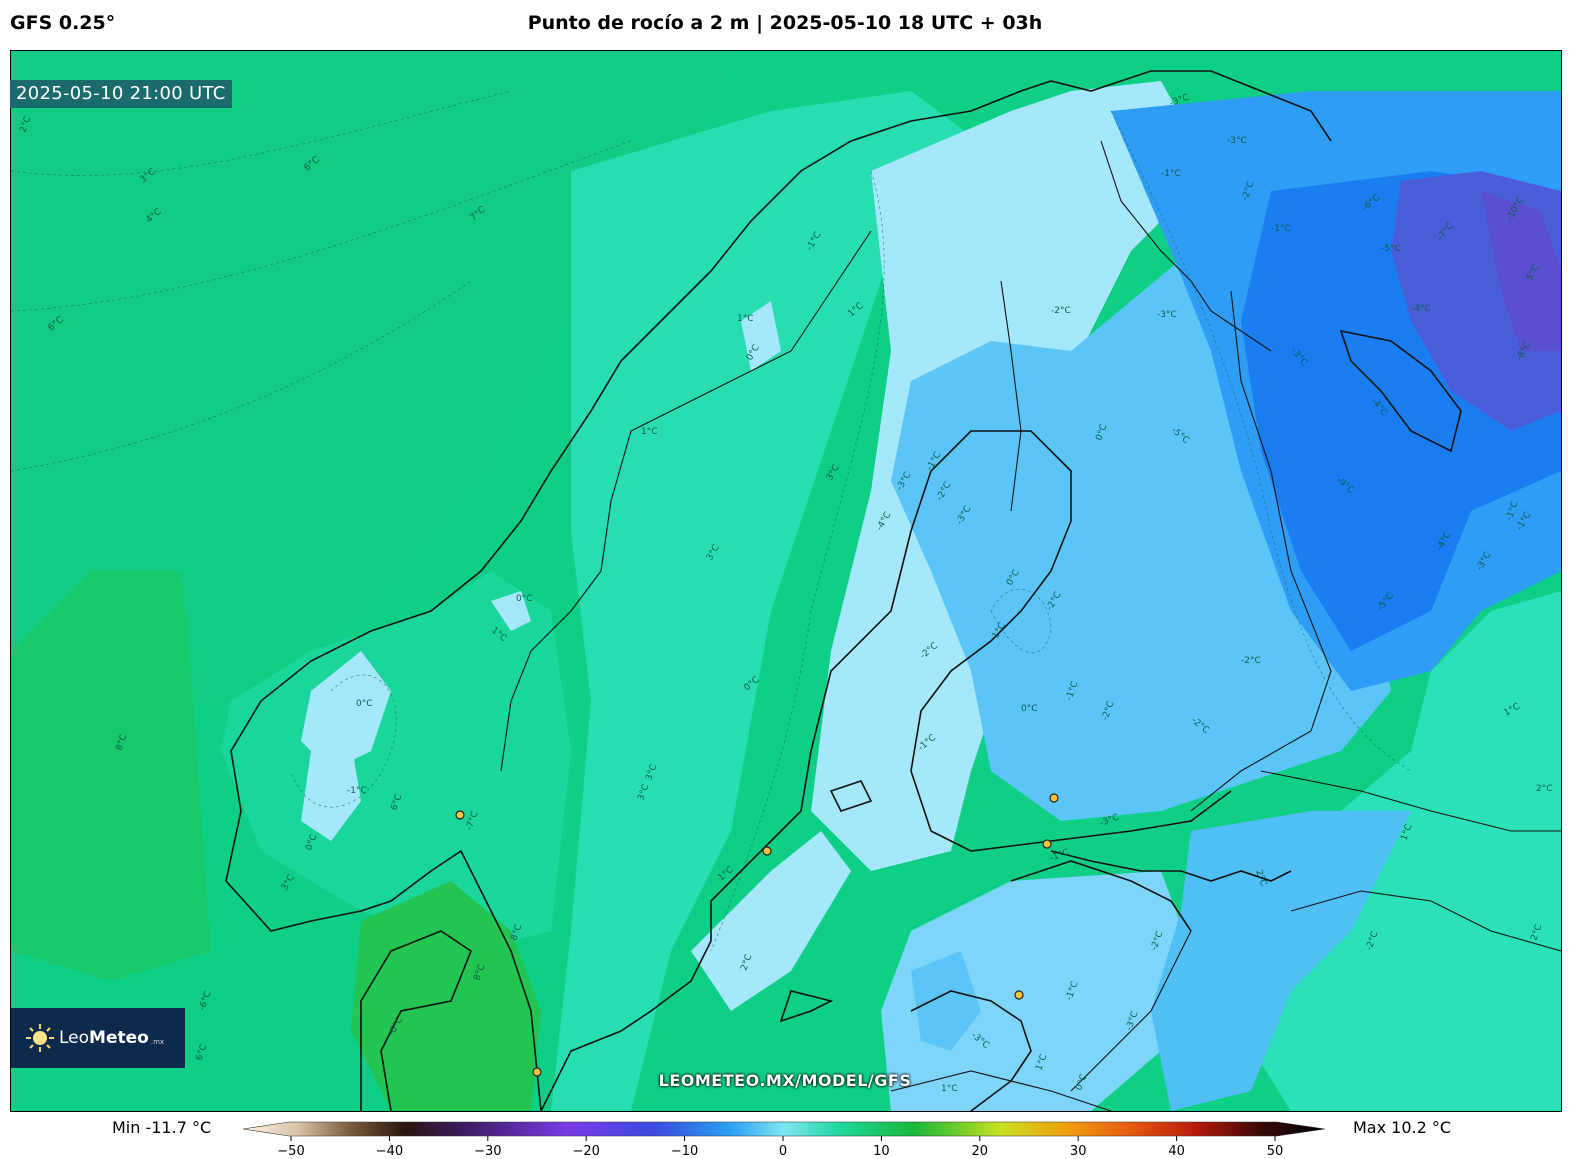 This screenshot has height=1159, width=1570. Describe the element at coordinates (1036, 991) in the screenshot. I see `baltic-cold-field` at that location.